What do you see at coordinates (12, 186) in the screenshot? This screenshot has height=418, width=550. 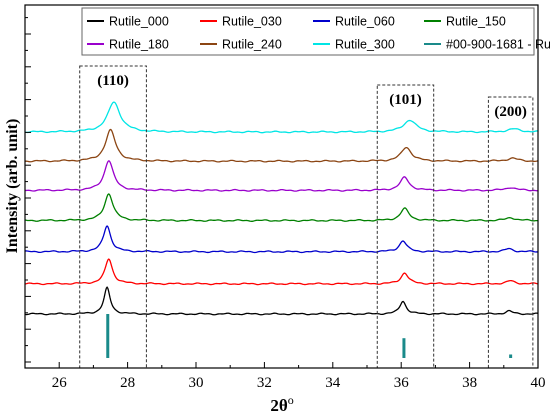 I see `y-axis-label: Intensity (arb. unit)` at bounding box center [12, 186].